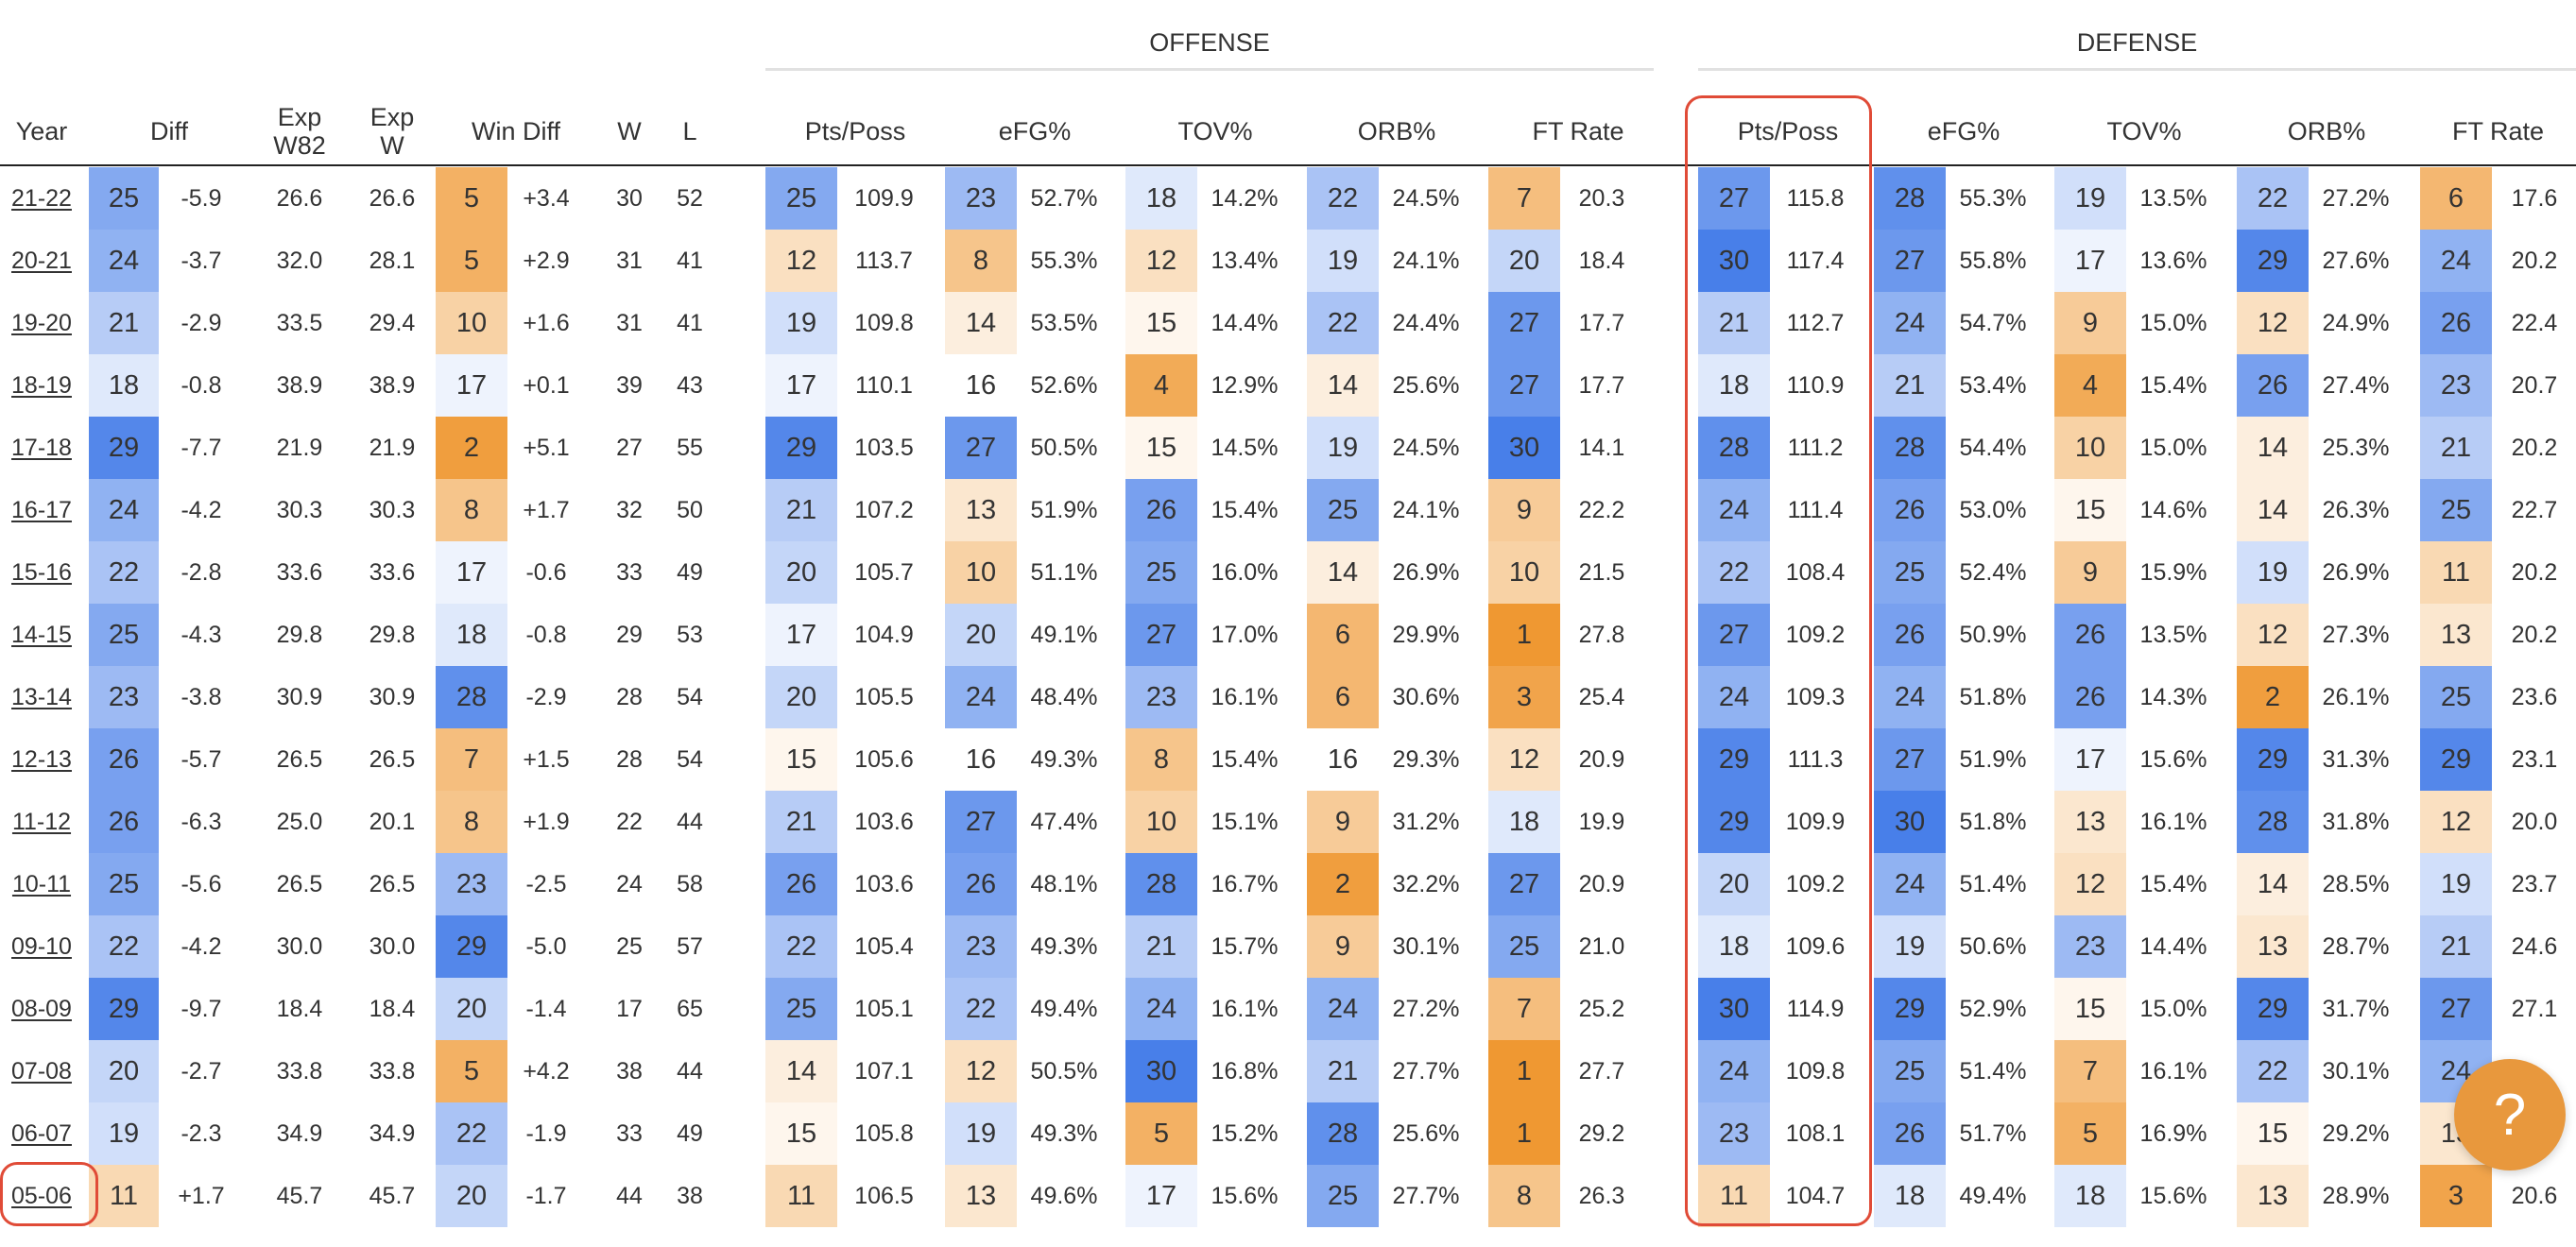 The image size is (2576, 1247). What do you see at coordinates (1578, 132) in the screenshot?
I see `header-o-ft: FT Rate` at bounding box center [1578, 132].